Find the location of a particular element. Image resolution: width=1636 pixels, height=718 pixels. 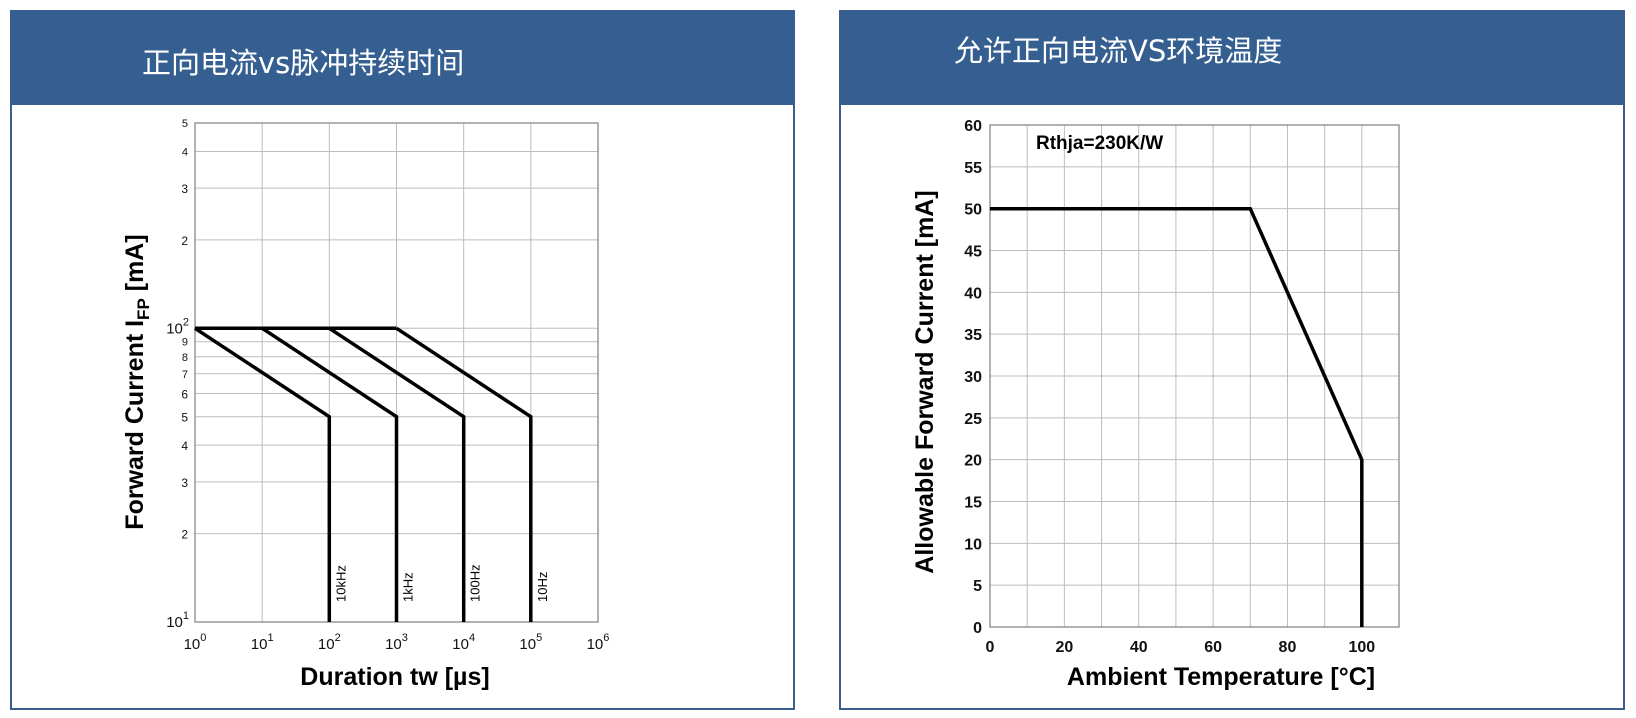

x-tick-label: 10⁴ is located at coordinates (463, 642).